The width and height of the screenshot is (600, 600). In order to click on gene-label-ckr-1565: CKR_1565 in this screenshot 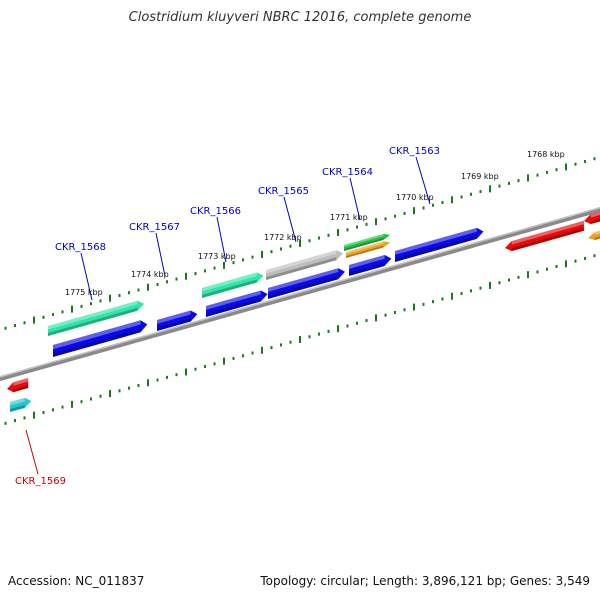, I will do `click(283, 191)`.